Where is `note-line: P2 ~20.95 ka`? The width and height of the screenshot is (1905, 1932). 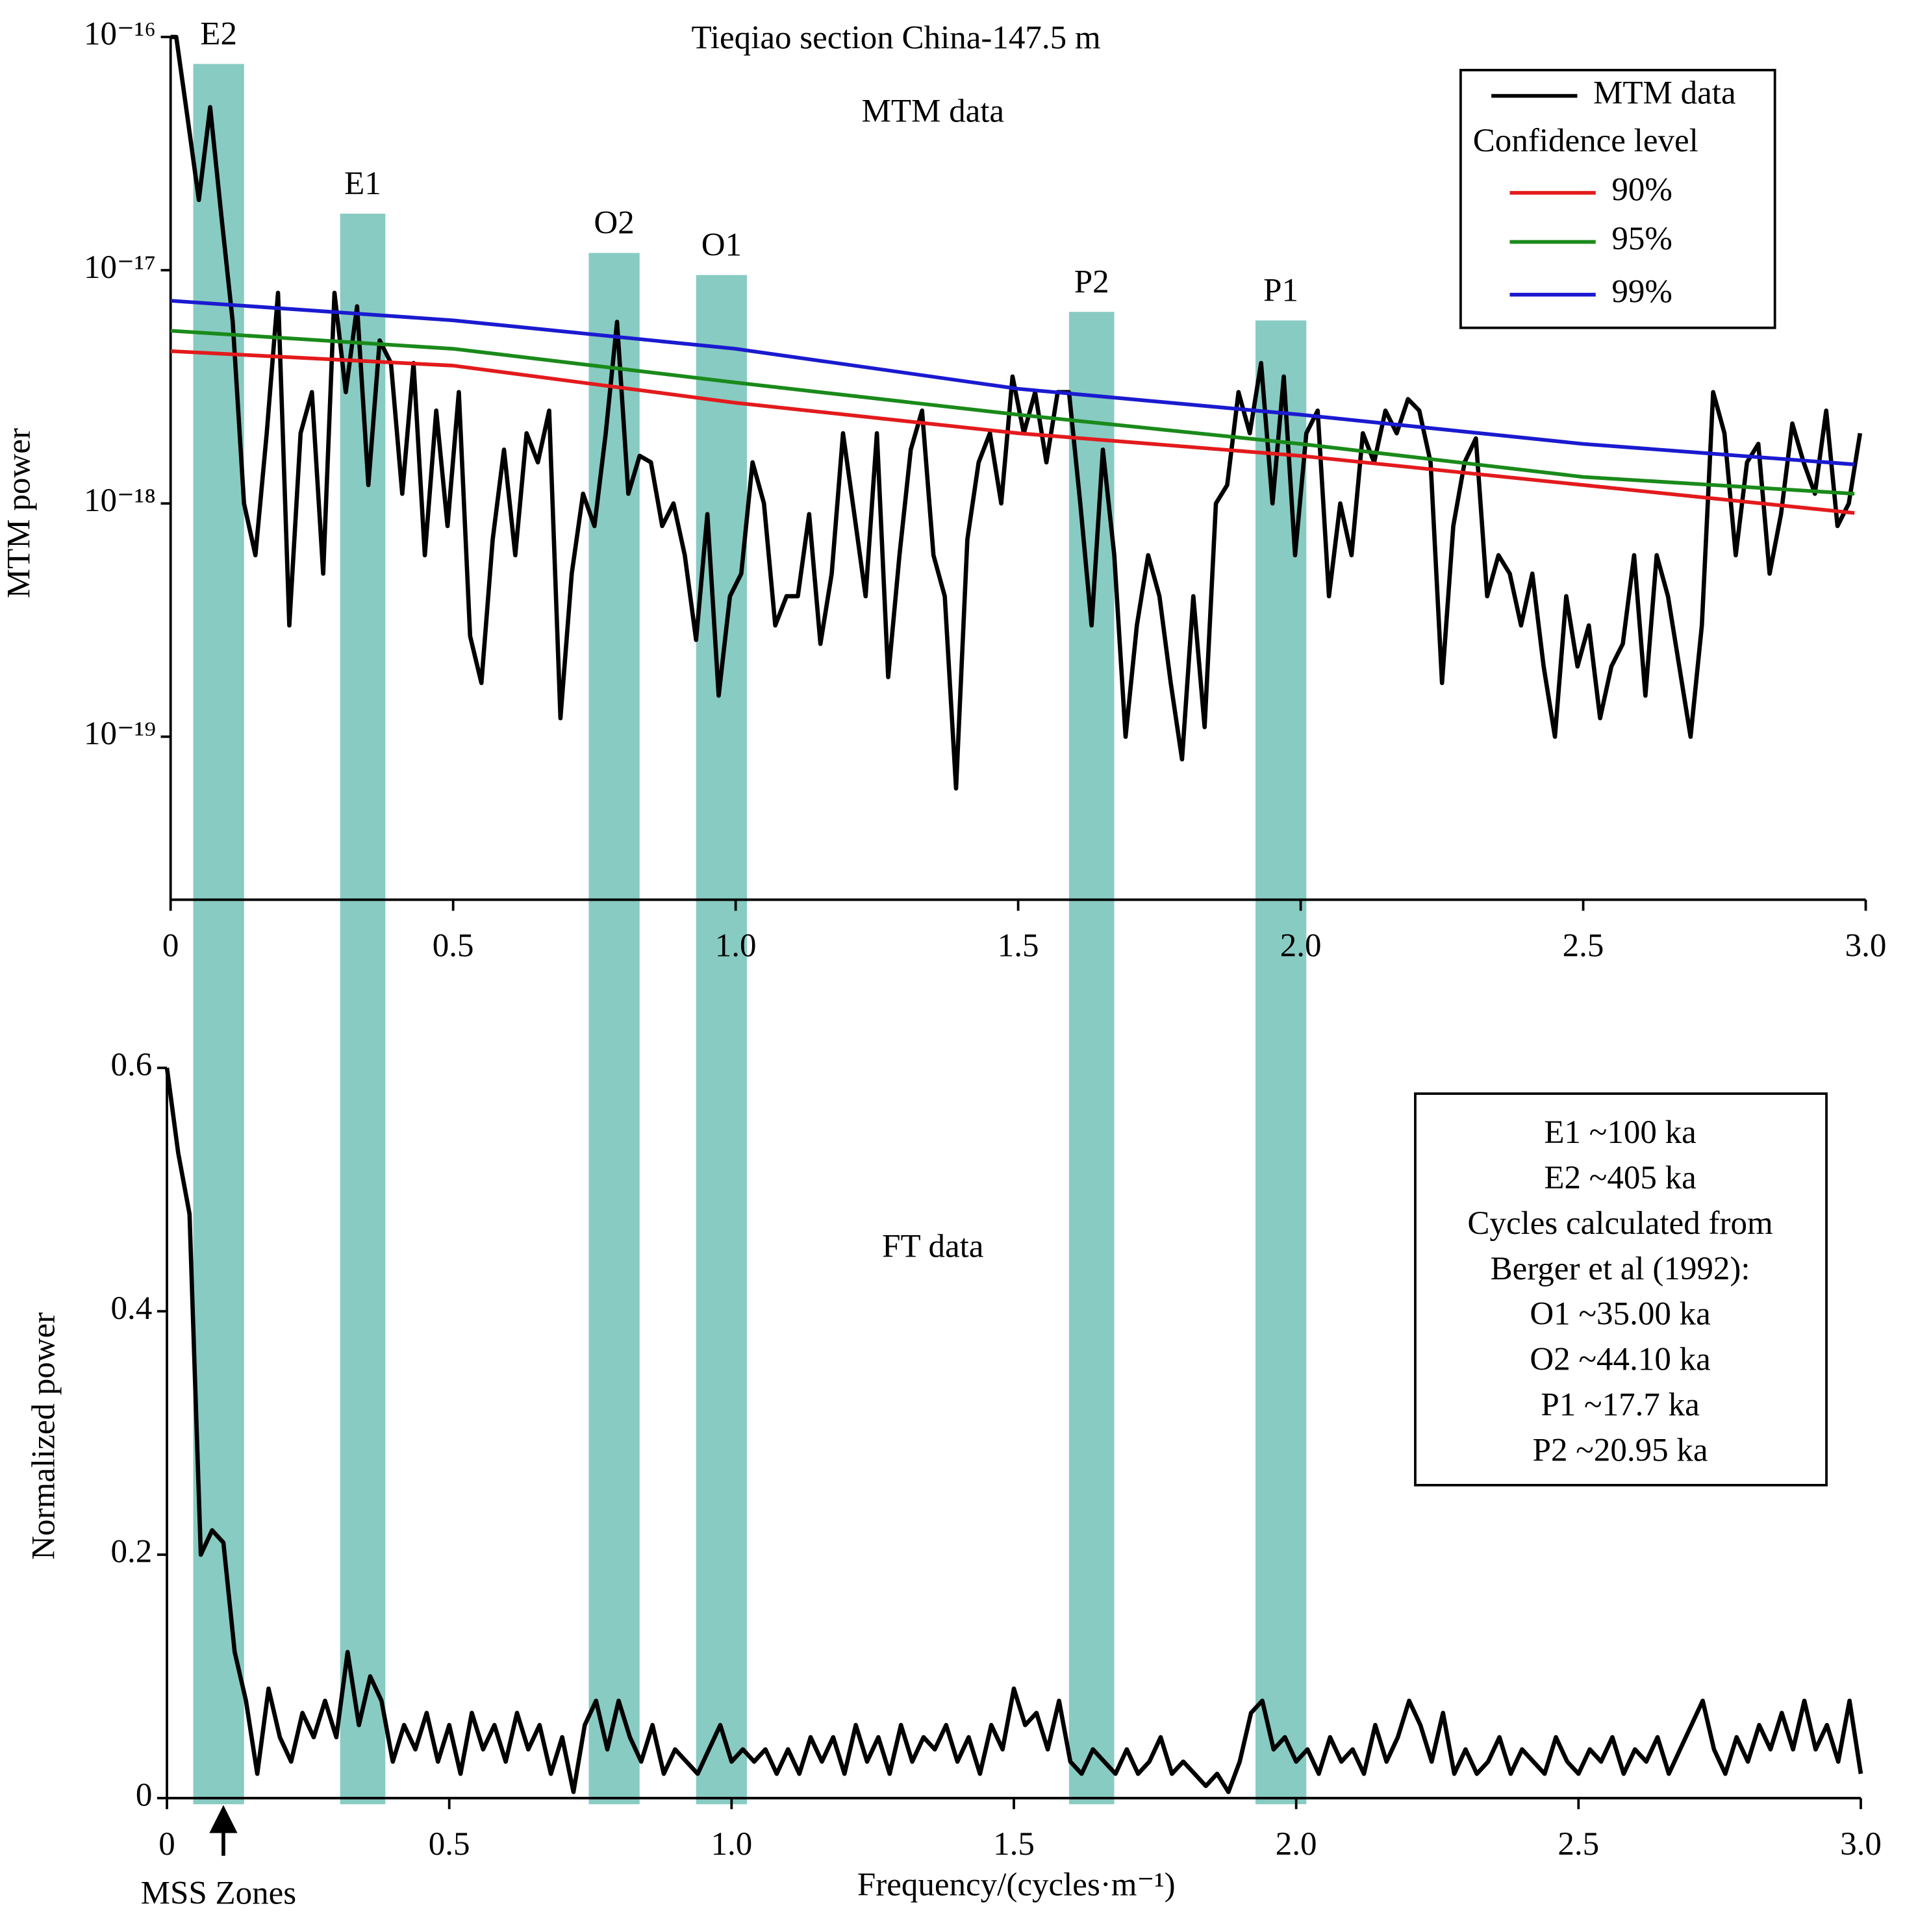
note-line: P2 ~20.95 ka is located at coordinates (1620, 1450).